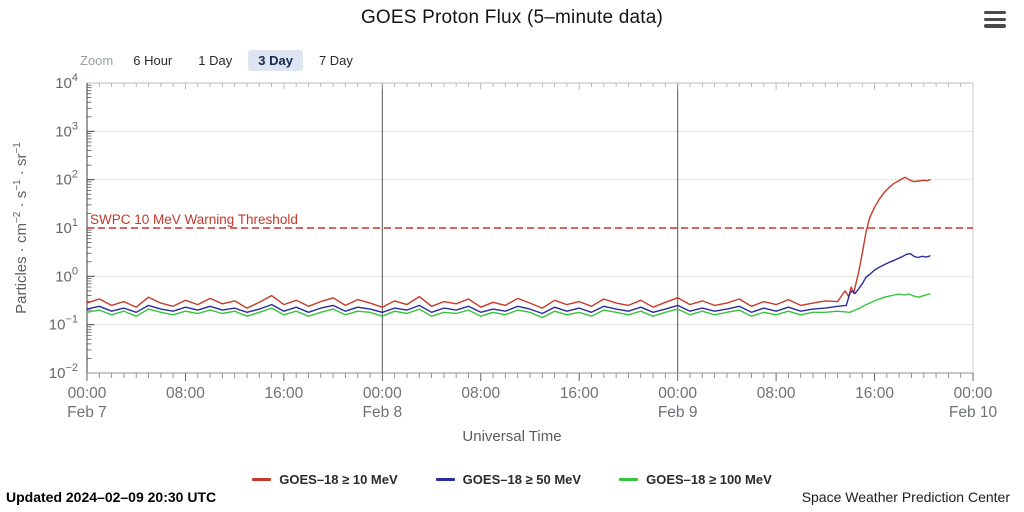  Describe the element at coordinates (63, 372) in the screenshot. I see `y-tick-label: 10⁻²` at that location.